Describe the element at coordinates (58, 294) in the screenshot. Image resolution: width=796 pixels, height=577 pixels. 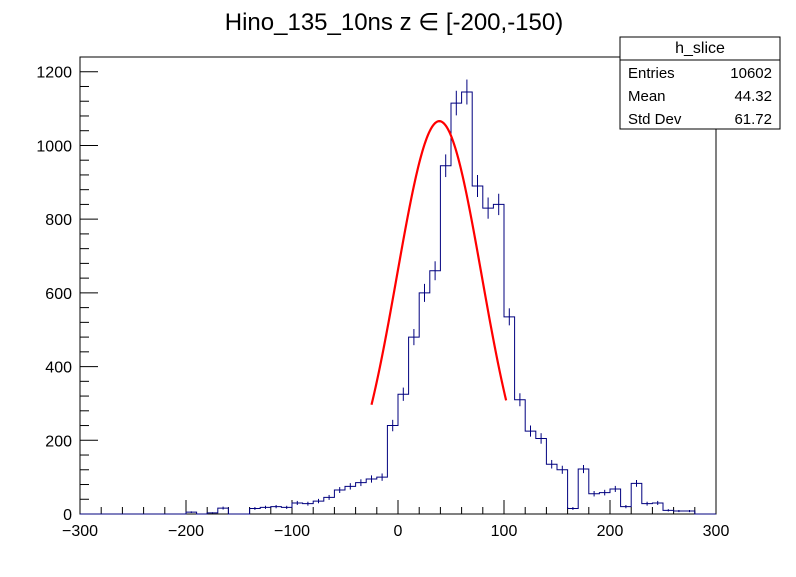
I see `y-tick-label: 600` at that location.